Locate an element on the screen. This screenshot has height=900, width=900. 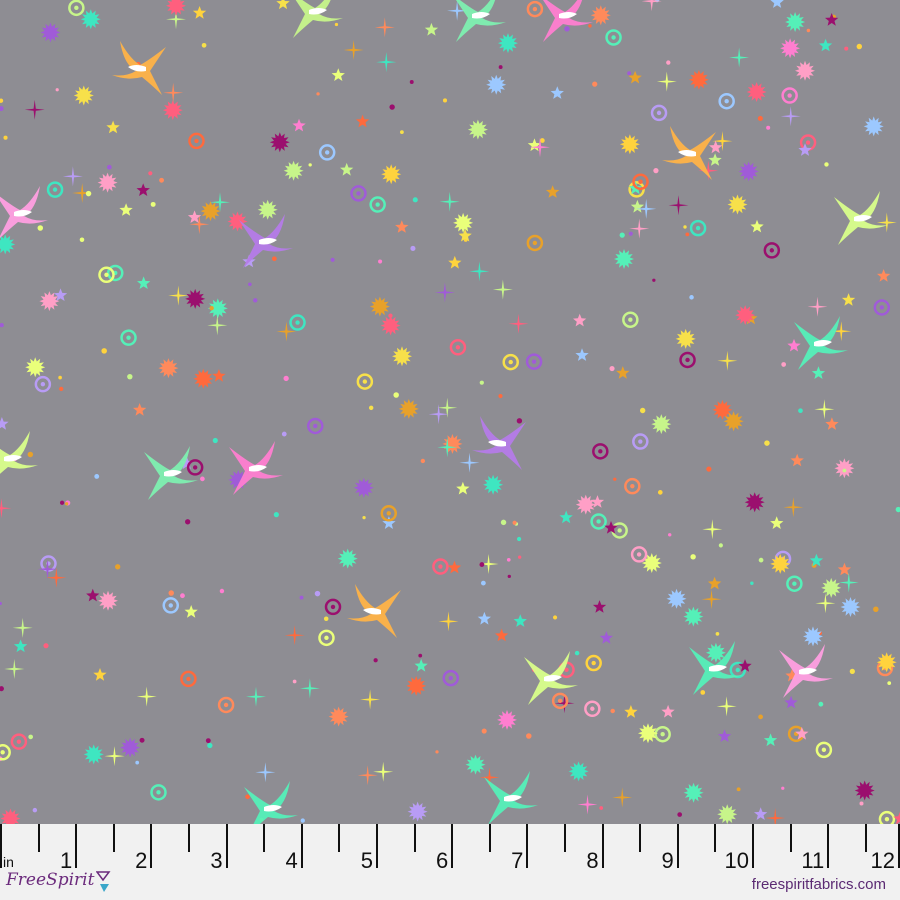
ruler-number: 11 is located at coordinates (813, 860).